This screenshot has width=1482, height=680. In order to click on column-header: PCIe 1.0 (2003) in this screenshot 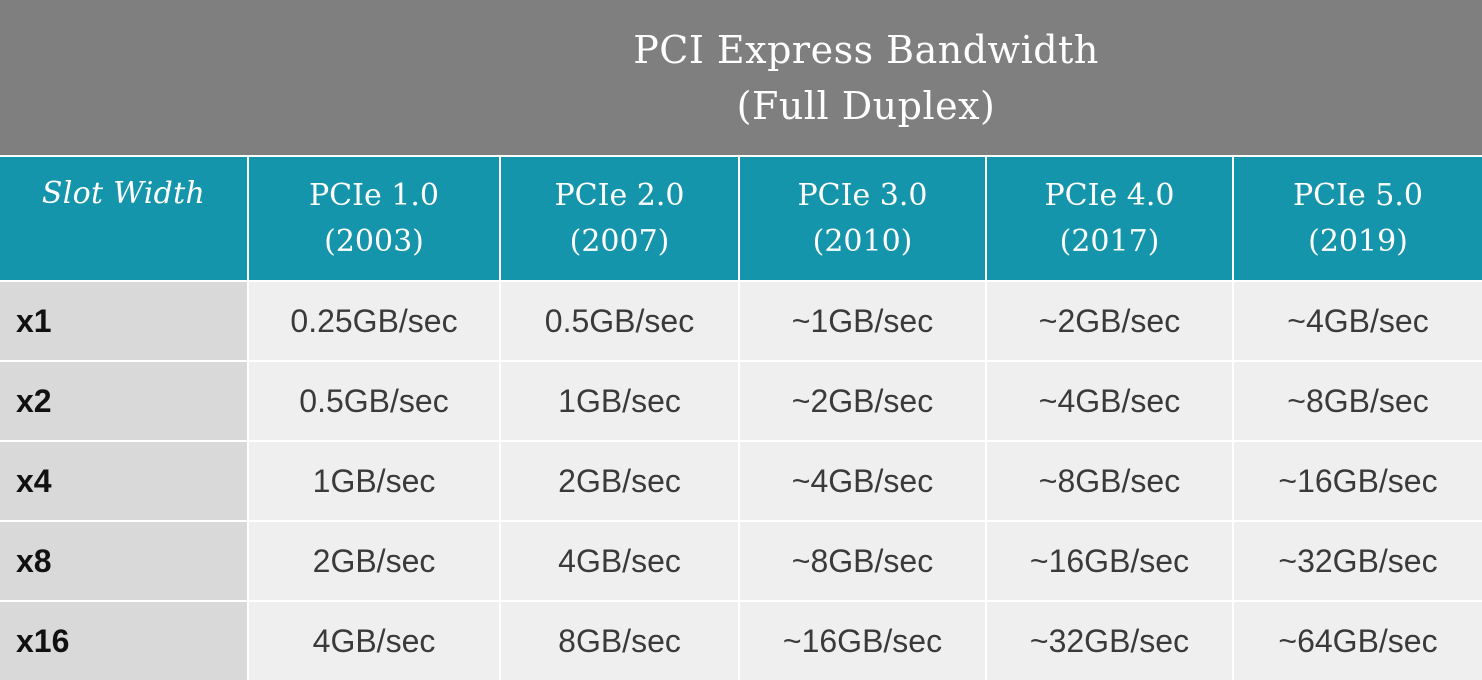, I will do `click(375, 217)`.